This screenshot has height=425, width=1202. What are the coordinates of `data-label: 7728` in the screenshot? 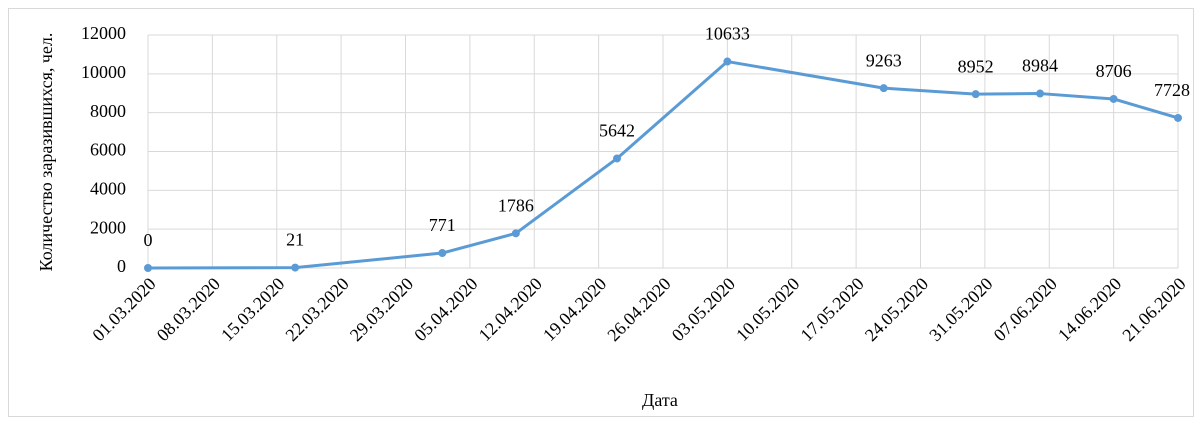 It's located at (1172, 90).